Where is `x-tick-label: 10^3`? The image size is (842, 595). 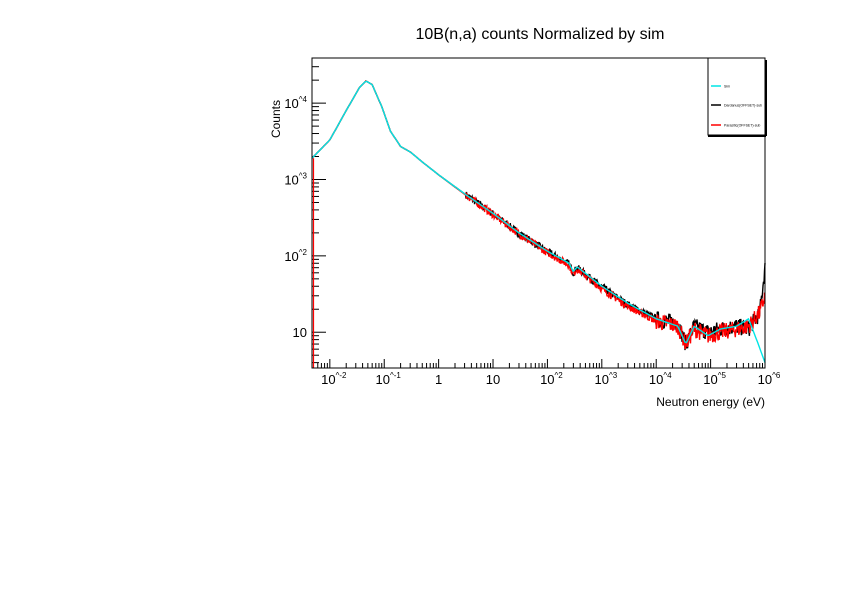
x-tick-label: 10^3 is located at coordinates (605, 379).